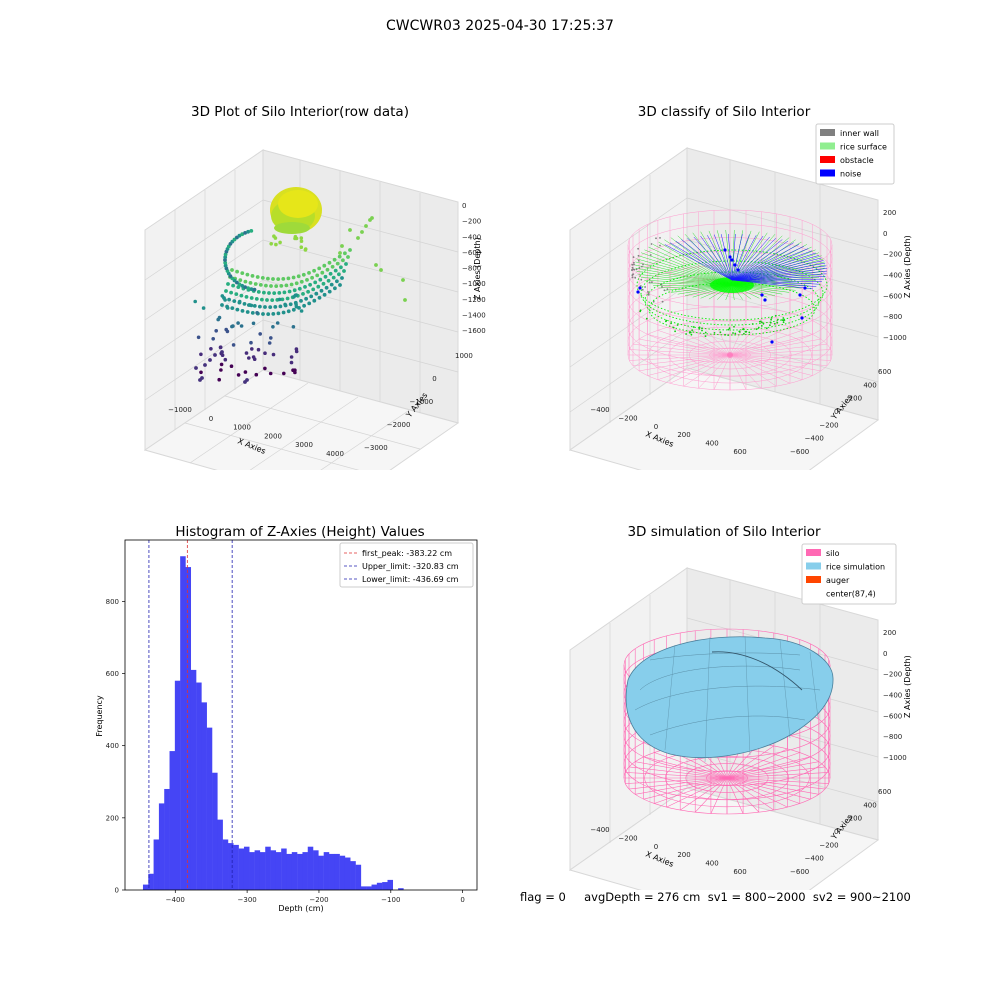  What do you see at coordinates (690, 266) in the screenshot?
I see `rice-surface-ray` at bounding box center [690, 266].